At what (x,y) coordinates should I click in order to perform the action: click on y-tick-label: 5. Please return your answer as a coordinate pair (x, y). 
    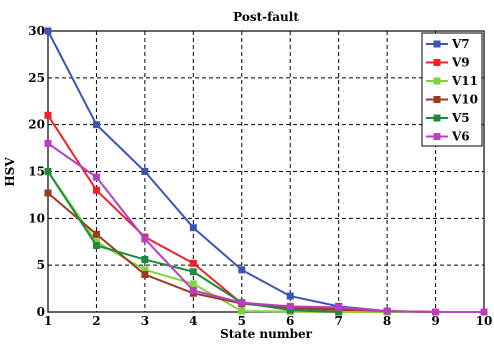
    Looking at the image, I should click on (41, 265).